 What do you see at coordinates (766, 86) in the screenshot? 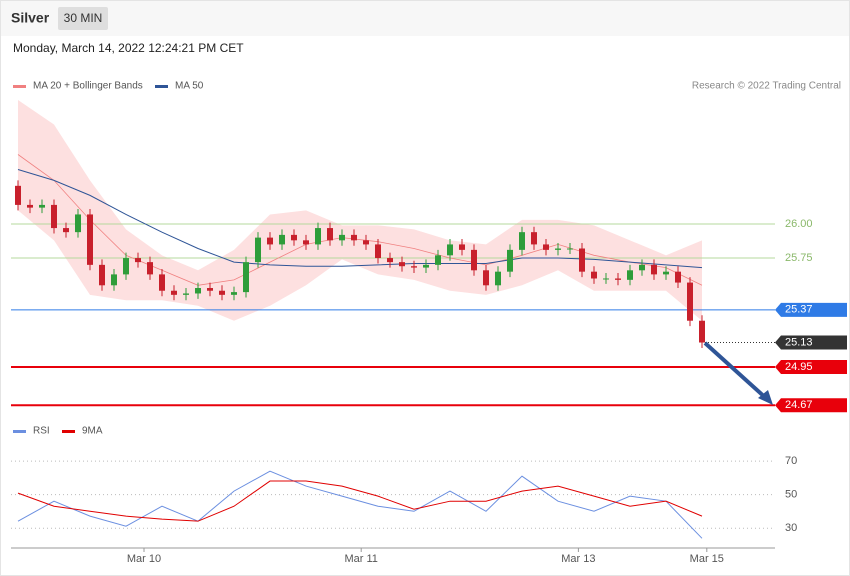
I see `credit: Research © 2022 Trading Central` at bounding box center [766, 86].